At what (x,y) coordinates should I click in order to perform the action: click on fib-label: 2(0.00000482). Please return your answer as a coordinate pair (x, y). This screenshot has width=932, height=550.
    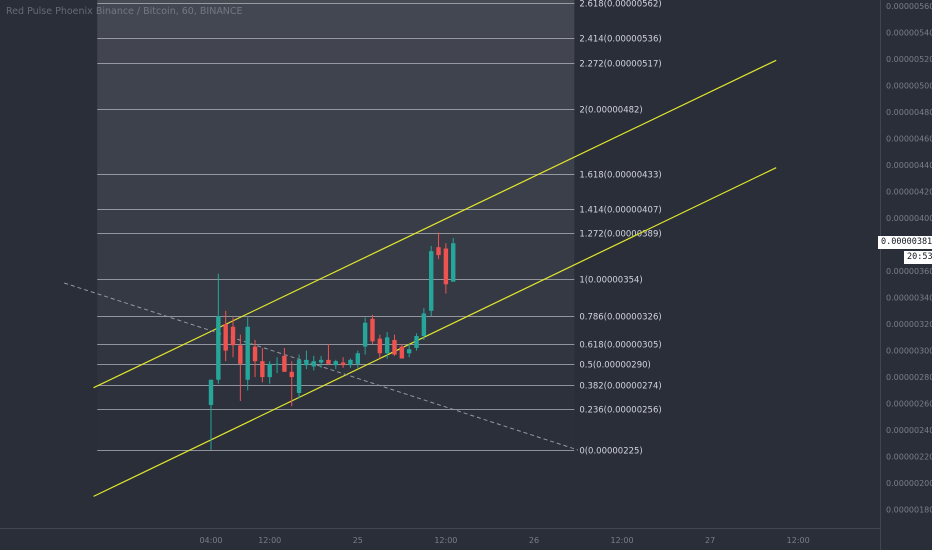
    Looking at the image, I should click on (610, 111).